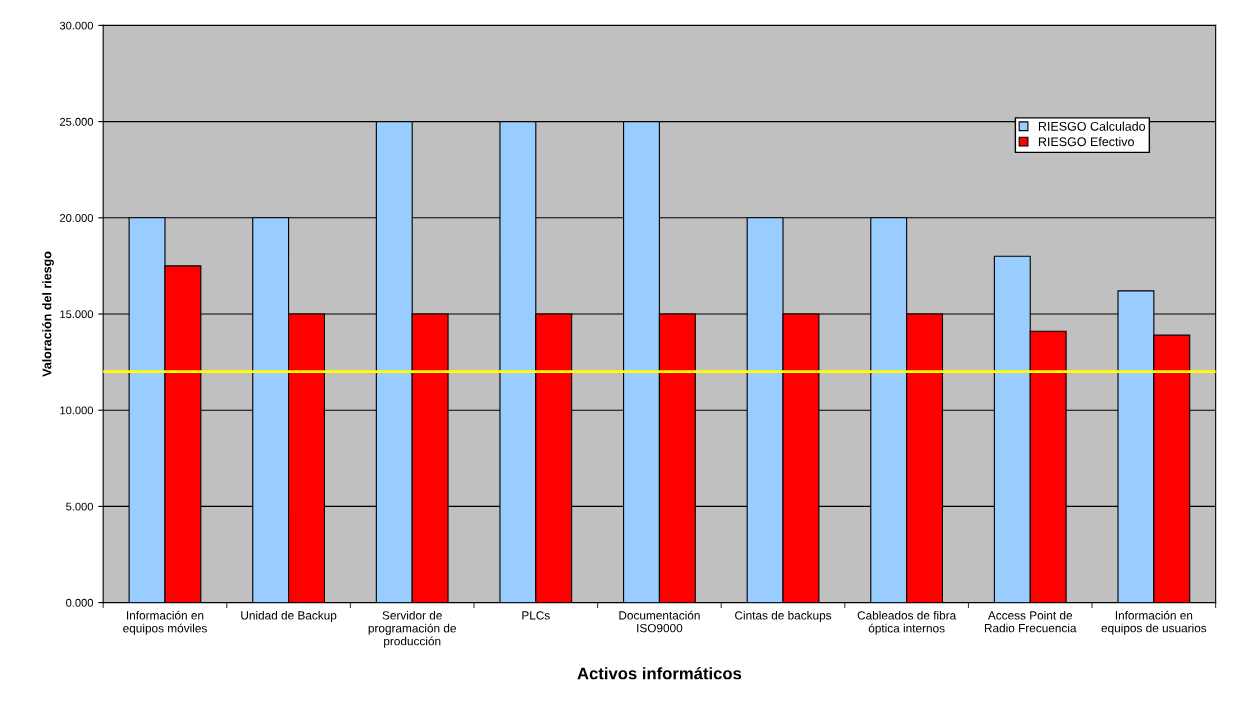  Describe the element at coordinates (76, 25) in the screenshot. I see `y-tick-label: 30.000` at that location.